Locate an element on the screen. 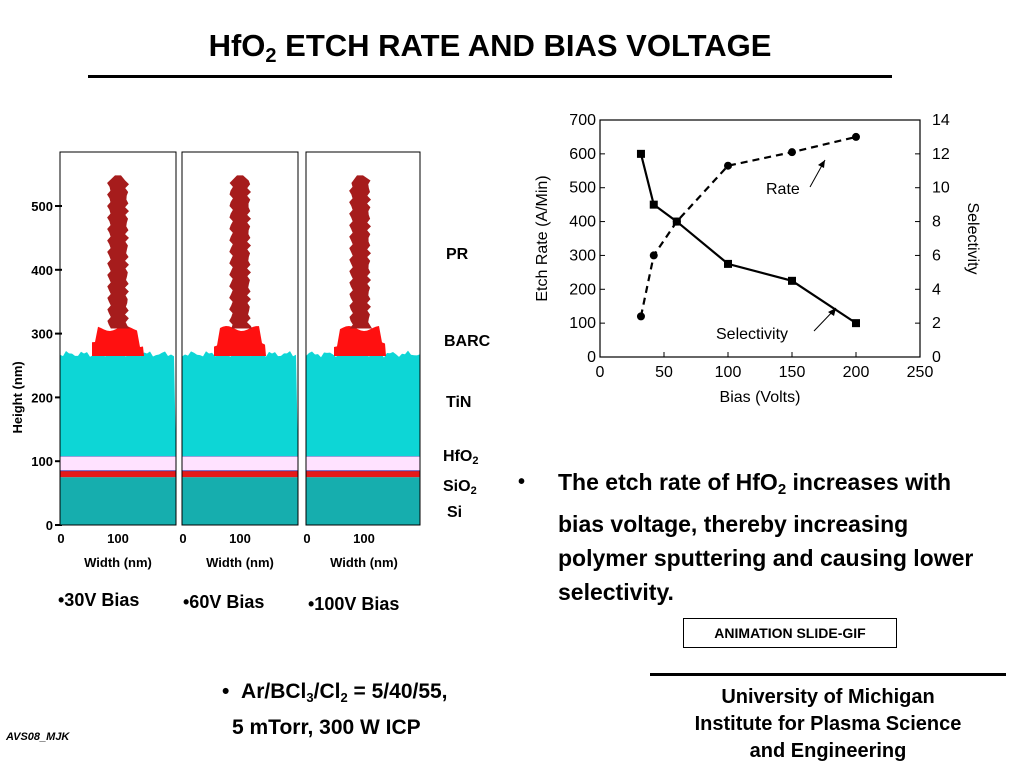  layer-label-pr: PR is located at coordinates (457, 254).